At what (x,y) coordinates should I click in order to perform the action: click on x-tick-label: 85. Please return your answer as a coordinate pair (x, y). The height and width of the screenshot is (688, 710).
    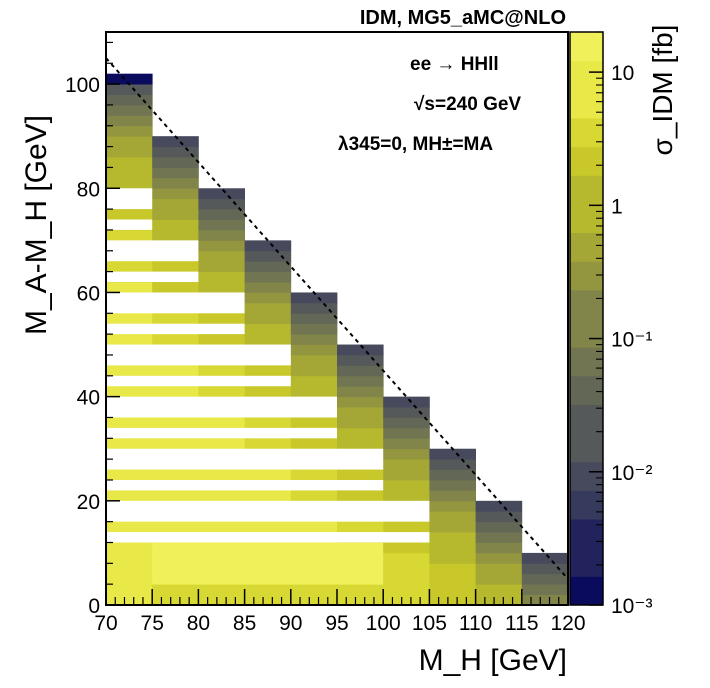
    Looking at the image, I should click on (244, 623).